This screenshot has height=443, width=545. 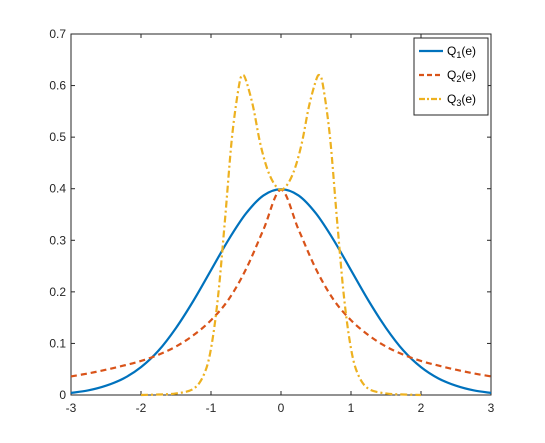 I want to click on x-tick-label: 2, so click(x=421, y=408).